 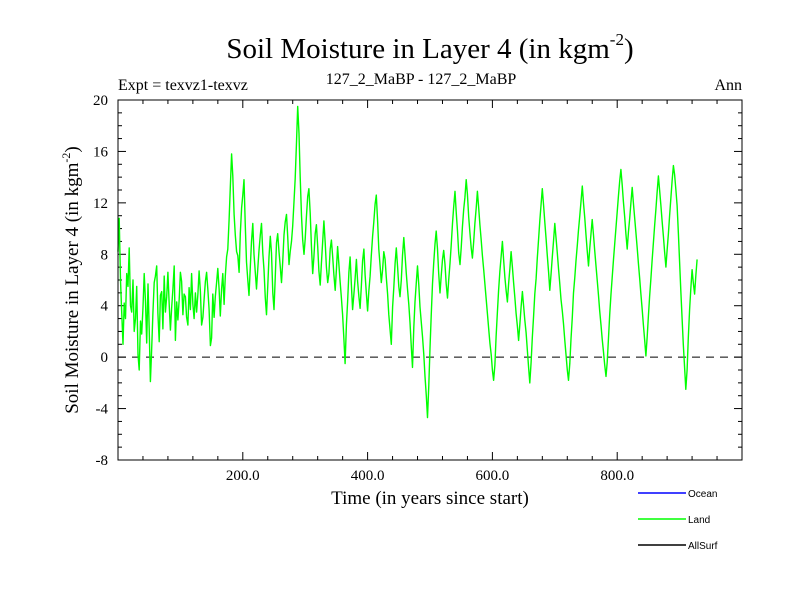 I want to click on subtitle-center: 127_2_MaBP - 127_2_MaBP, so click(x=421, y=79).